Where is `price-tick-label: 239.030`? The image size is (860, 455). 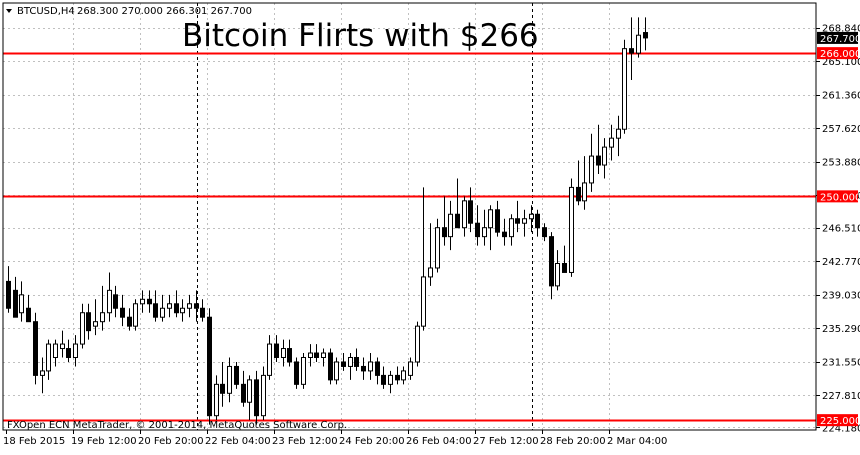
price-tick-label: 239.030 is located at coordinates (841, 296).